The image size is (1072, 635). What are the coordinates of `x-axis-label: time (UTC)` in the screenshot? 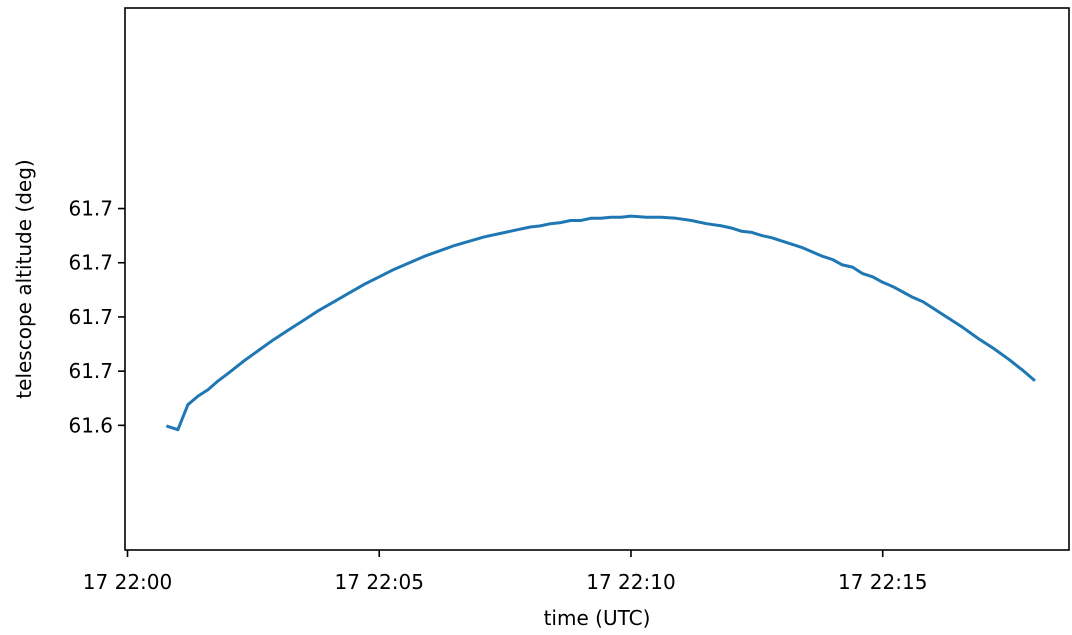 It's located at (597, 618).